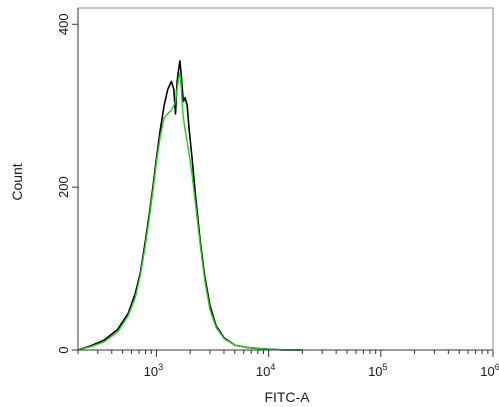 The height and width of the screenshot is (407, 499). I want to click on x-tick-label: 10⁶, so click(489, 370).